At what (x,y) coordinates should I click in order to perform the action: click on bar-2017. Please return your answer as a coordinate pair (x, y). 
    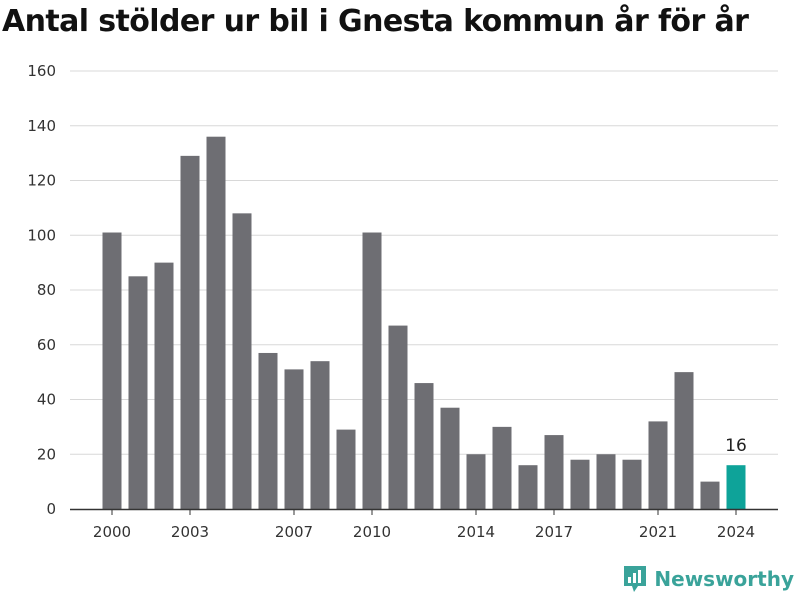
    Looking at the image, I should click on (554, 472).